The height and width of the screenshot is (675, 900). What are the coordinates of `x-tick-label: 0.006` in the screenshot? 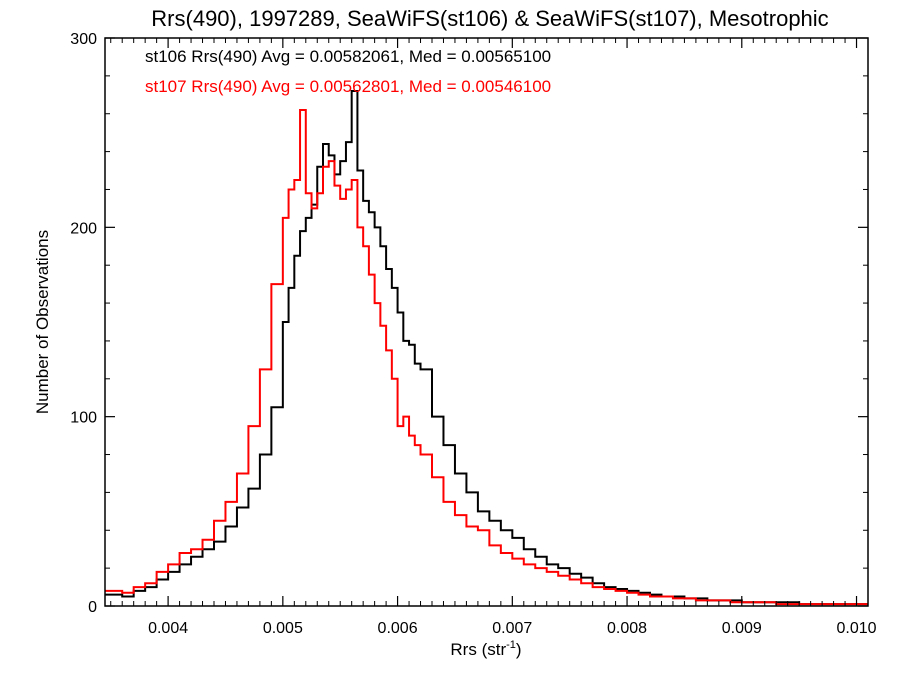 It's located at (398, 628).